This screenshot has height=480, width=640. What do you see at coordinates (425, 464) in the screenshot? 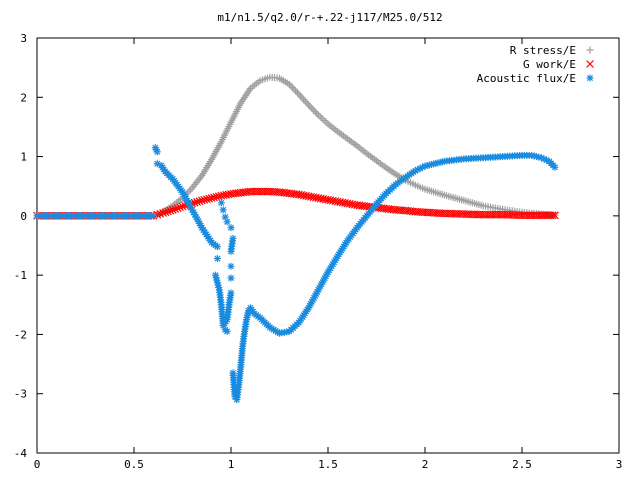
I see `x-tick-label: 2` at bounding box center [425, 464].